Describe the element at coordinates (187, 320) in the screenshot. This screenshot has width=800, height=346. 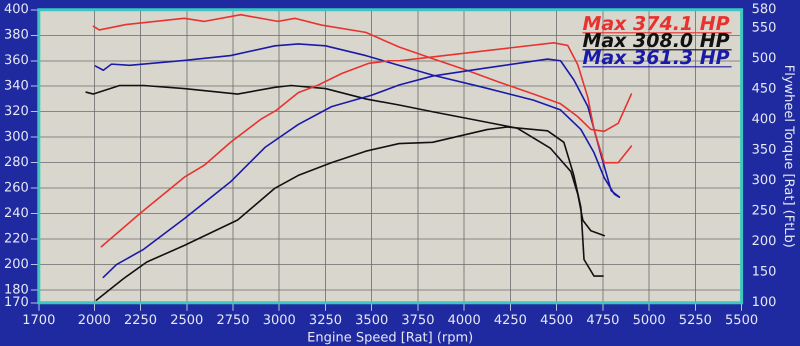
I see `x-tick-label: 2500` at that location.